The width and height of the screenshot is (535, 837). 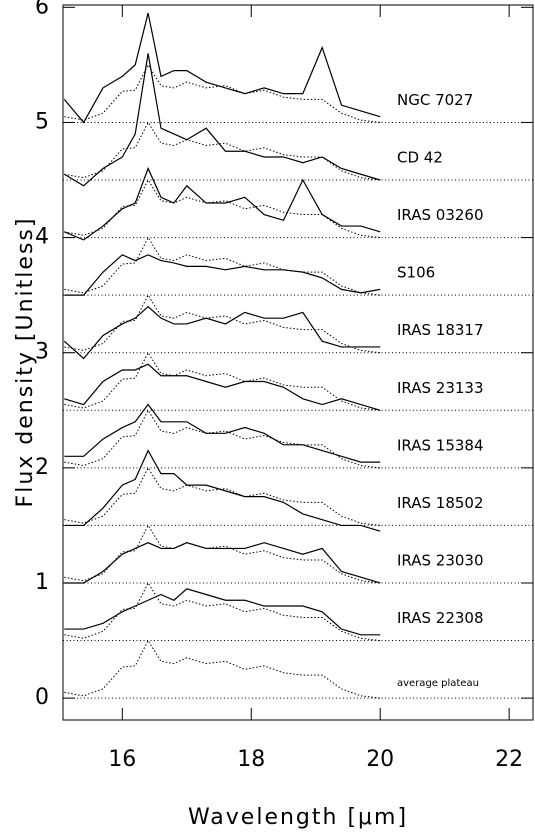 What do you see at coordinates (435, 100) in the screenshot?
I see `series-label: NGC 7027` at bounding box center [435, 100].